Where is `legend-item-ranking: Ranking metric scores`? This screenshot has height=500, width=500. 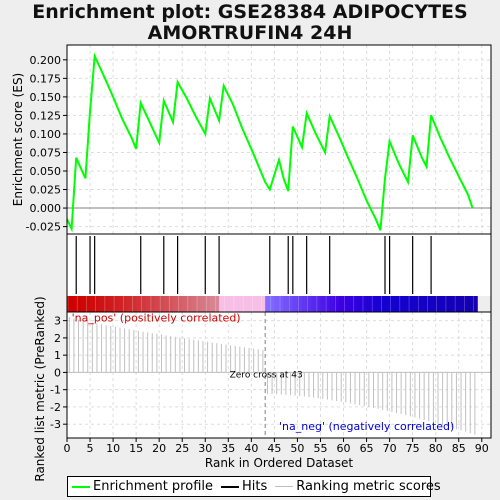
legend-item-ranking: Ranking metric scores is located at coordinates (358, 486).